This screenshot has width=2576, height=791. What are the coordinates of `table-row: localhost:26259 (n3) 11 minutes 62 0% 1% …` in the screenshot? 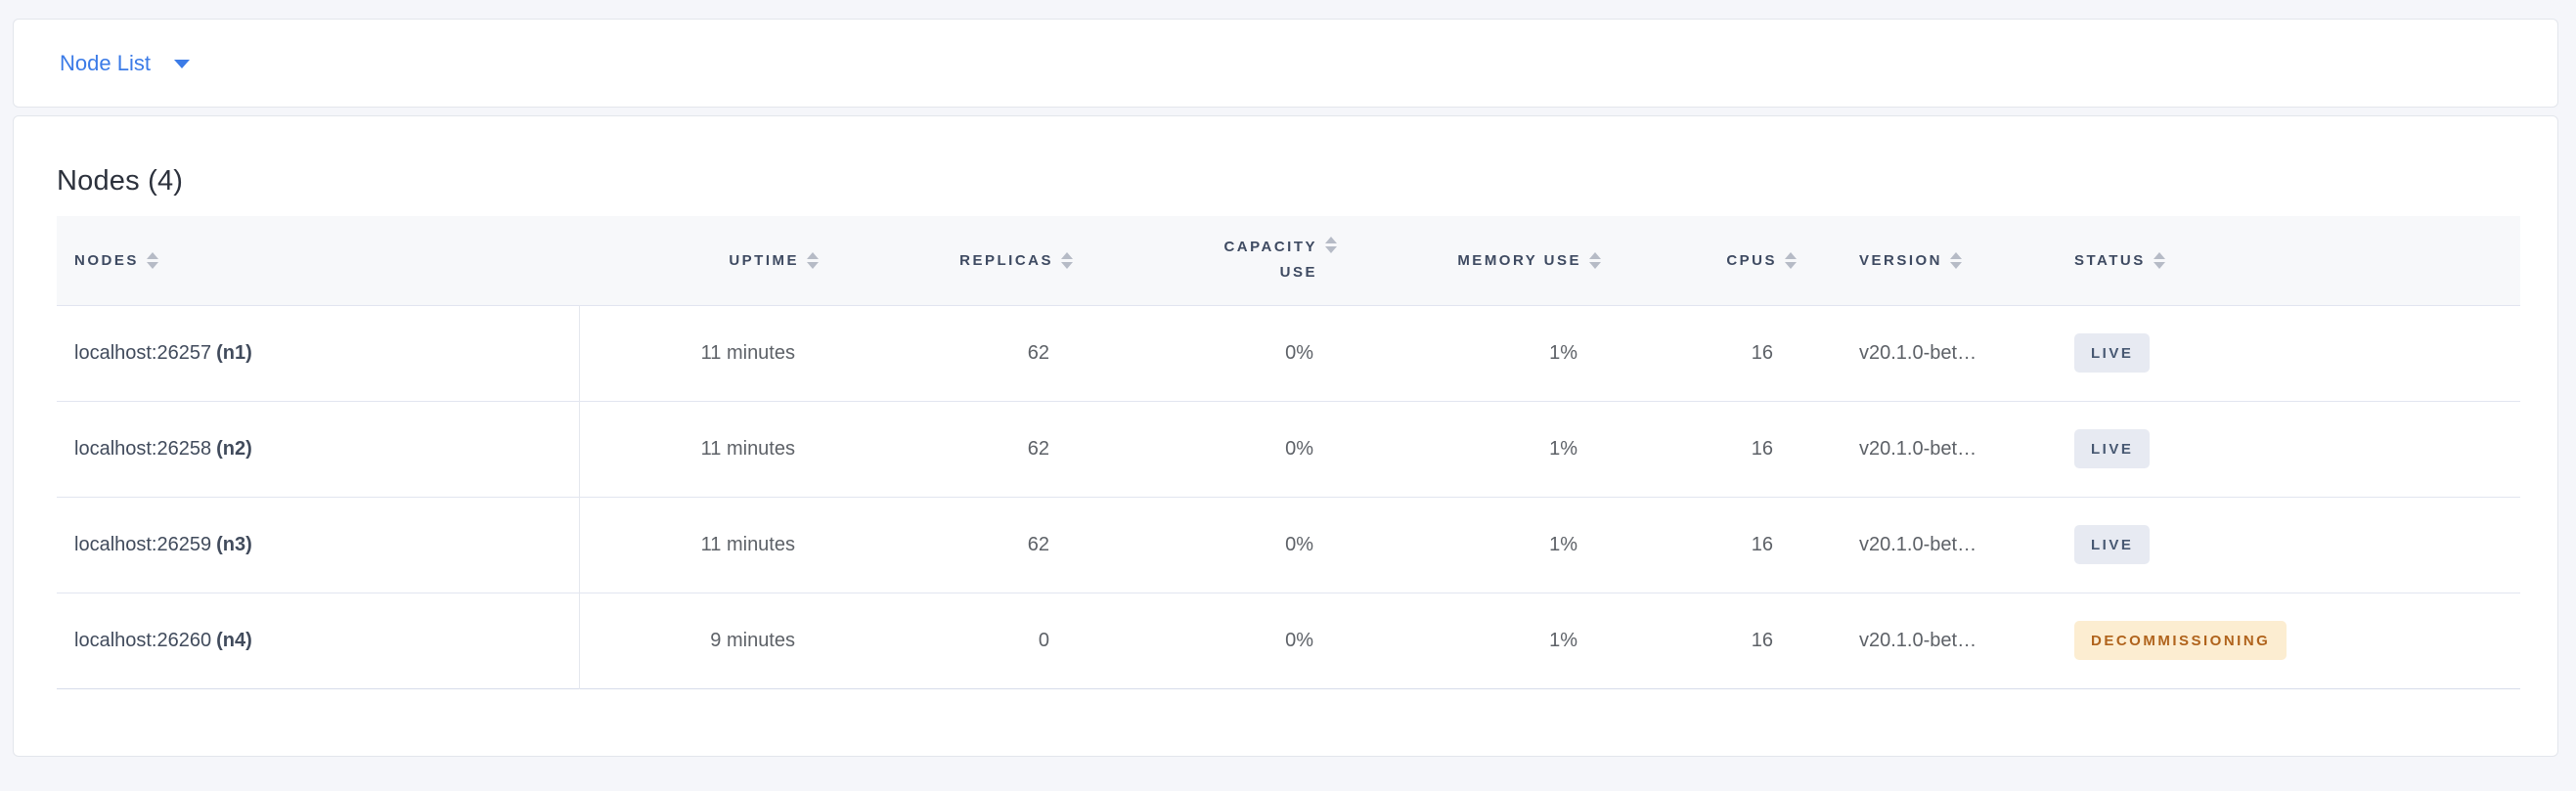 It's located at (1288, 545).